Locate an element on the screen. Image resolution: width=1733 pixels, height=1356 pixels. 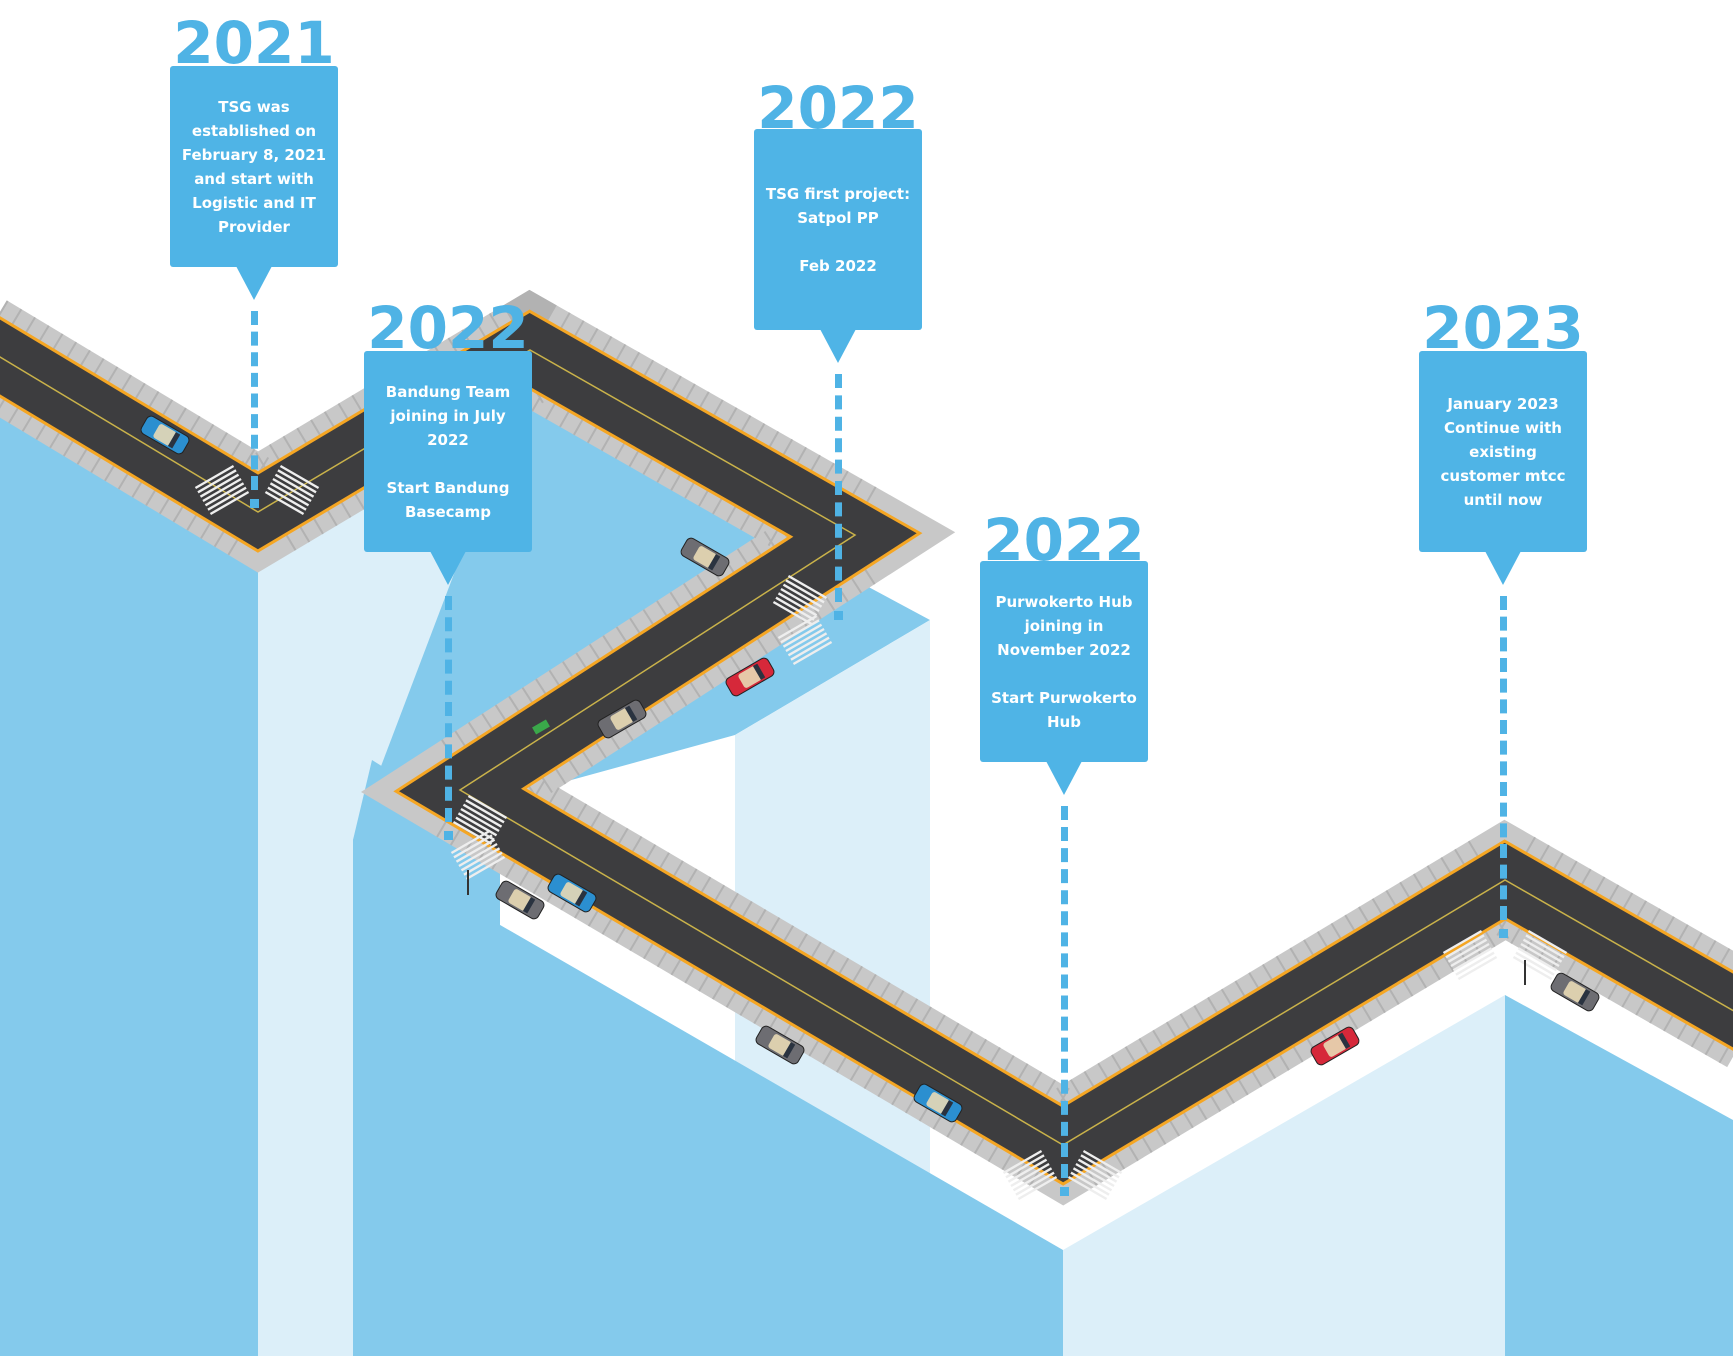
milestone-text-line: joining in July is located at coordinates (448, 415).